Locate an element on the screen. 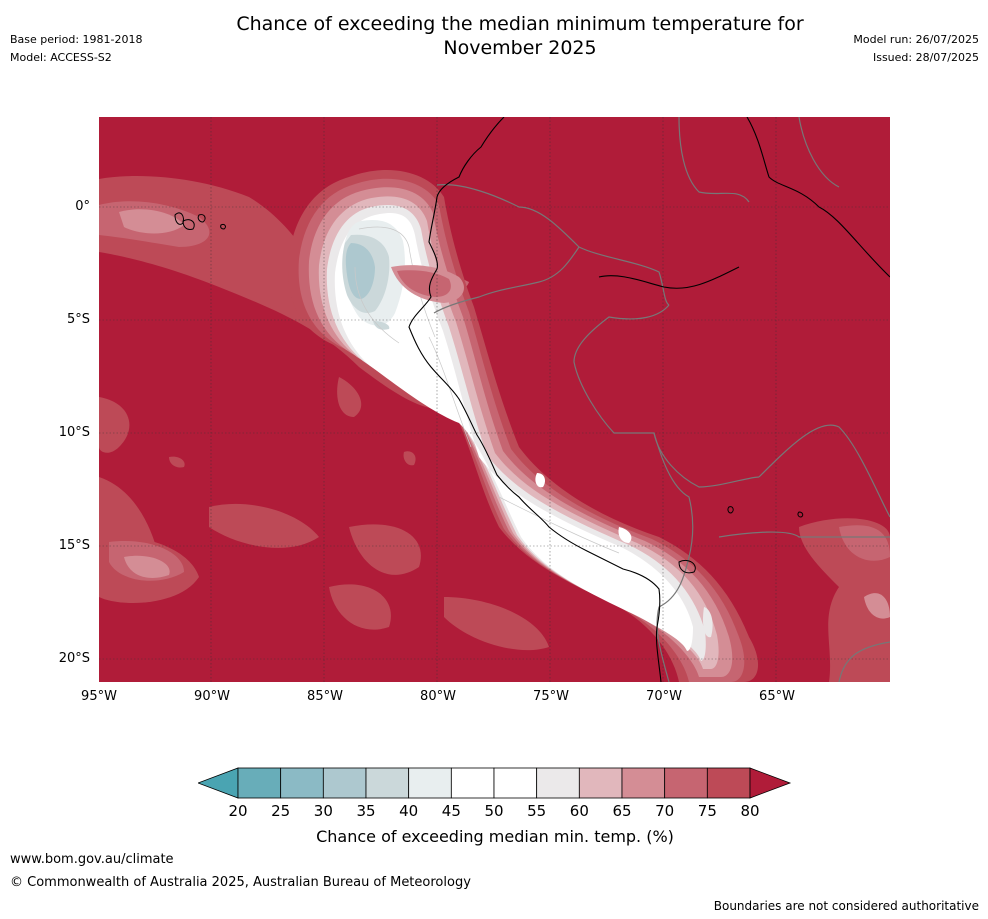  meta-left: Base period: 1981-2018 Model: ACCESS-S2 is located at coordinates (76, 49).